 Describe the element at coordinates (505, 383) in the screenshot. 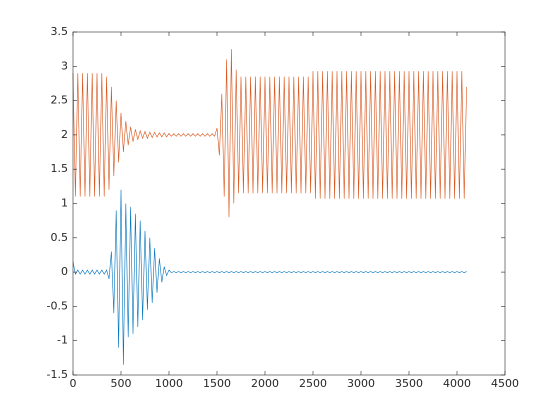

I see `x-tick-label: 4500` at that location.